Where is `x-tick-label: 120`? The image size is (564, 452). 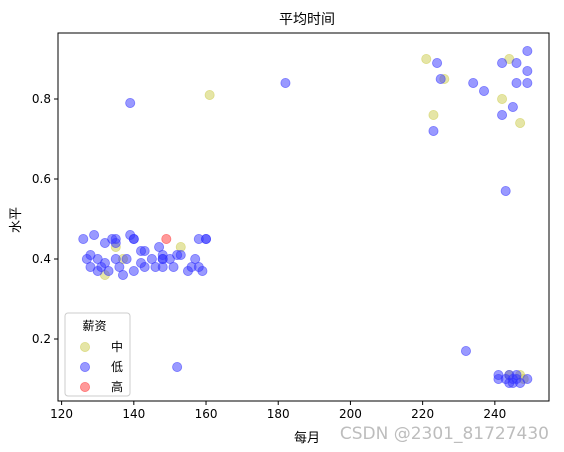 x-tick-label: 120 is located at coordinates (61, 414).